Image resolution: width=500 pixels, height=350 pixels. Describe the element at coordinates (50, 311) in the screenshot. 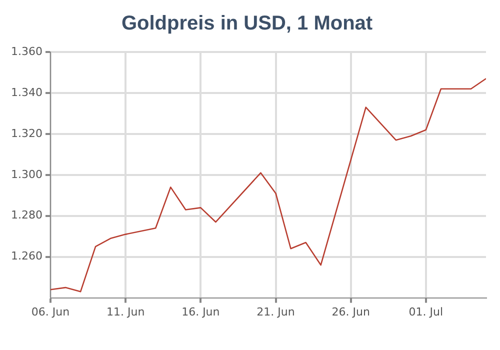

I see `x-tick-label: 06. Jun` at that location.